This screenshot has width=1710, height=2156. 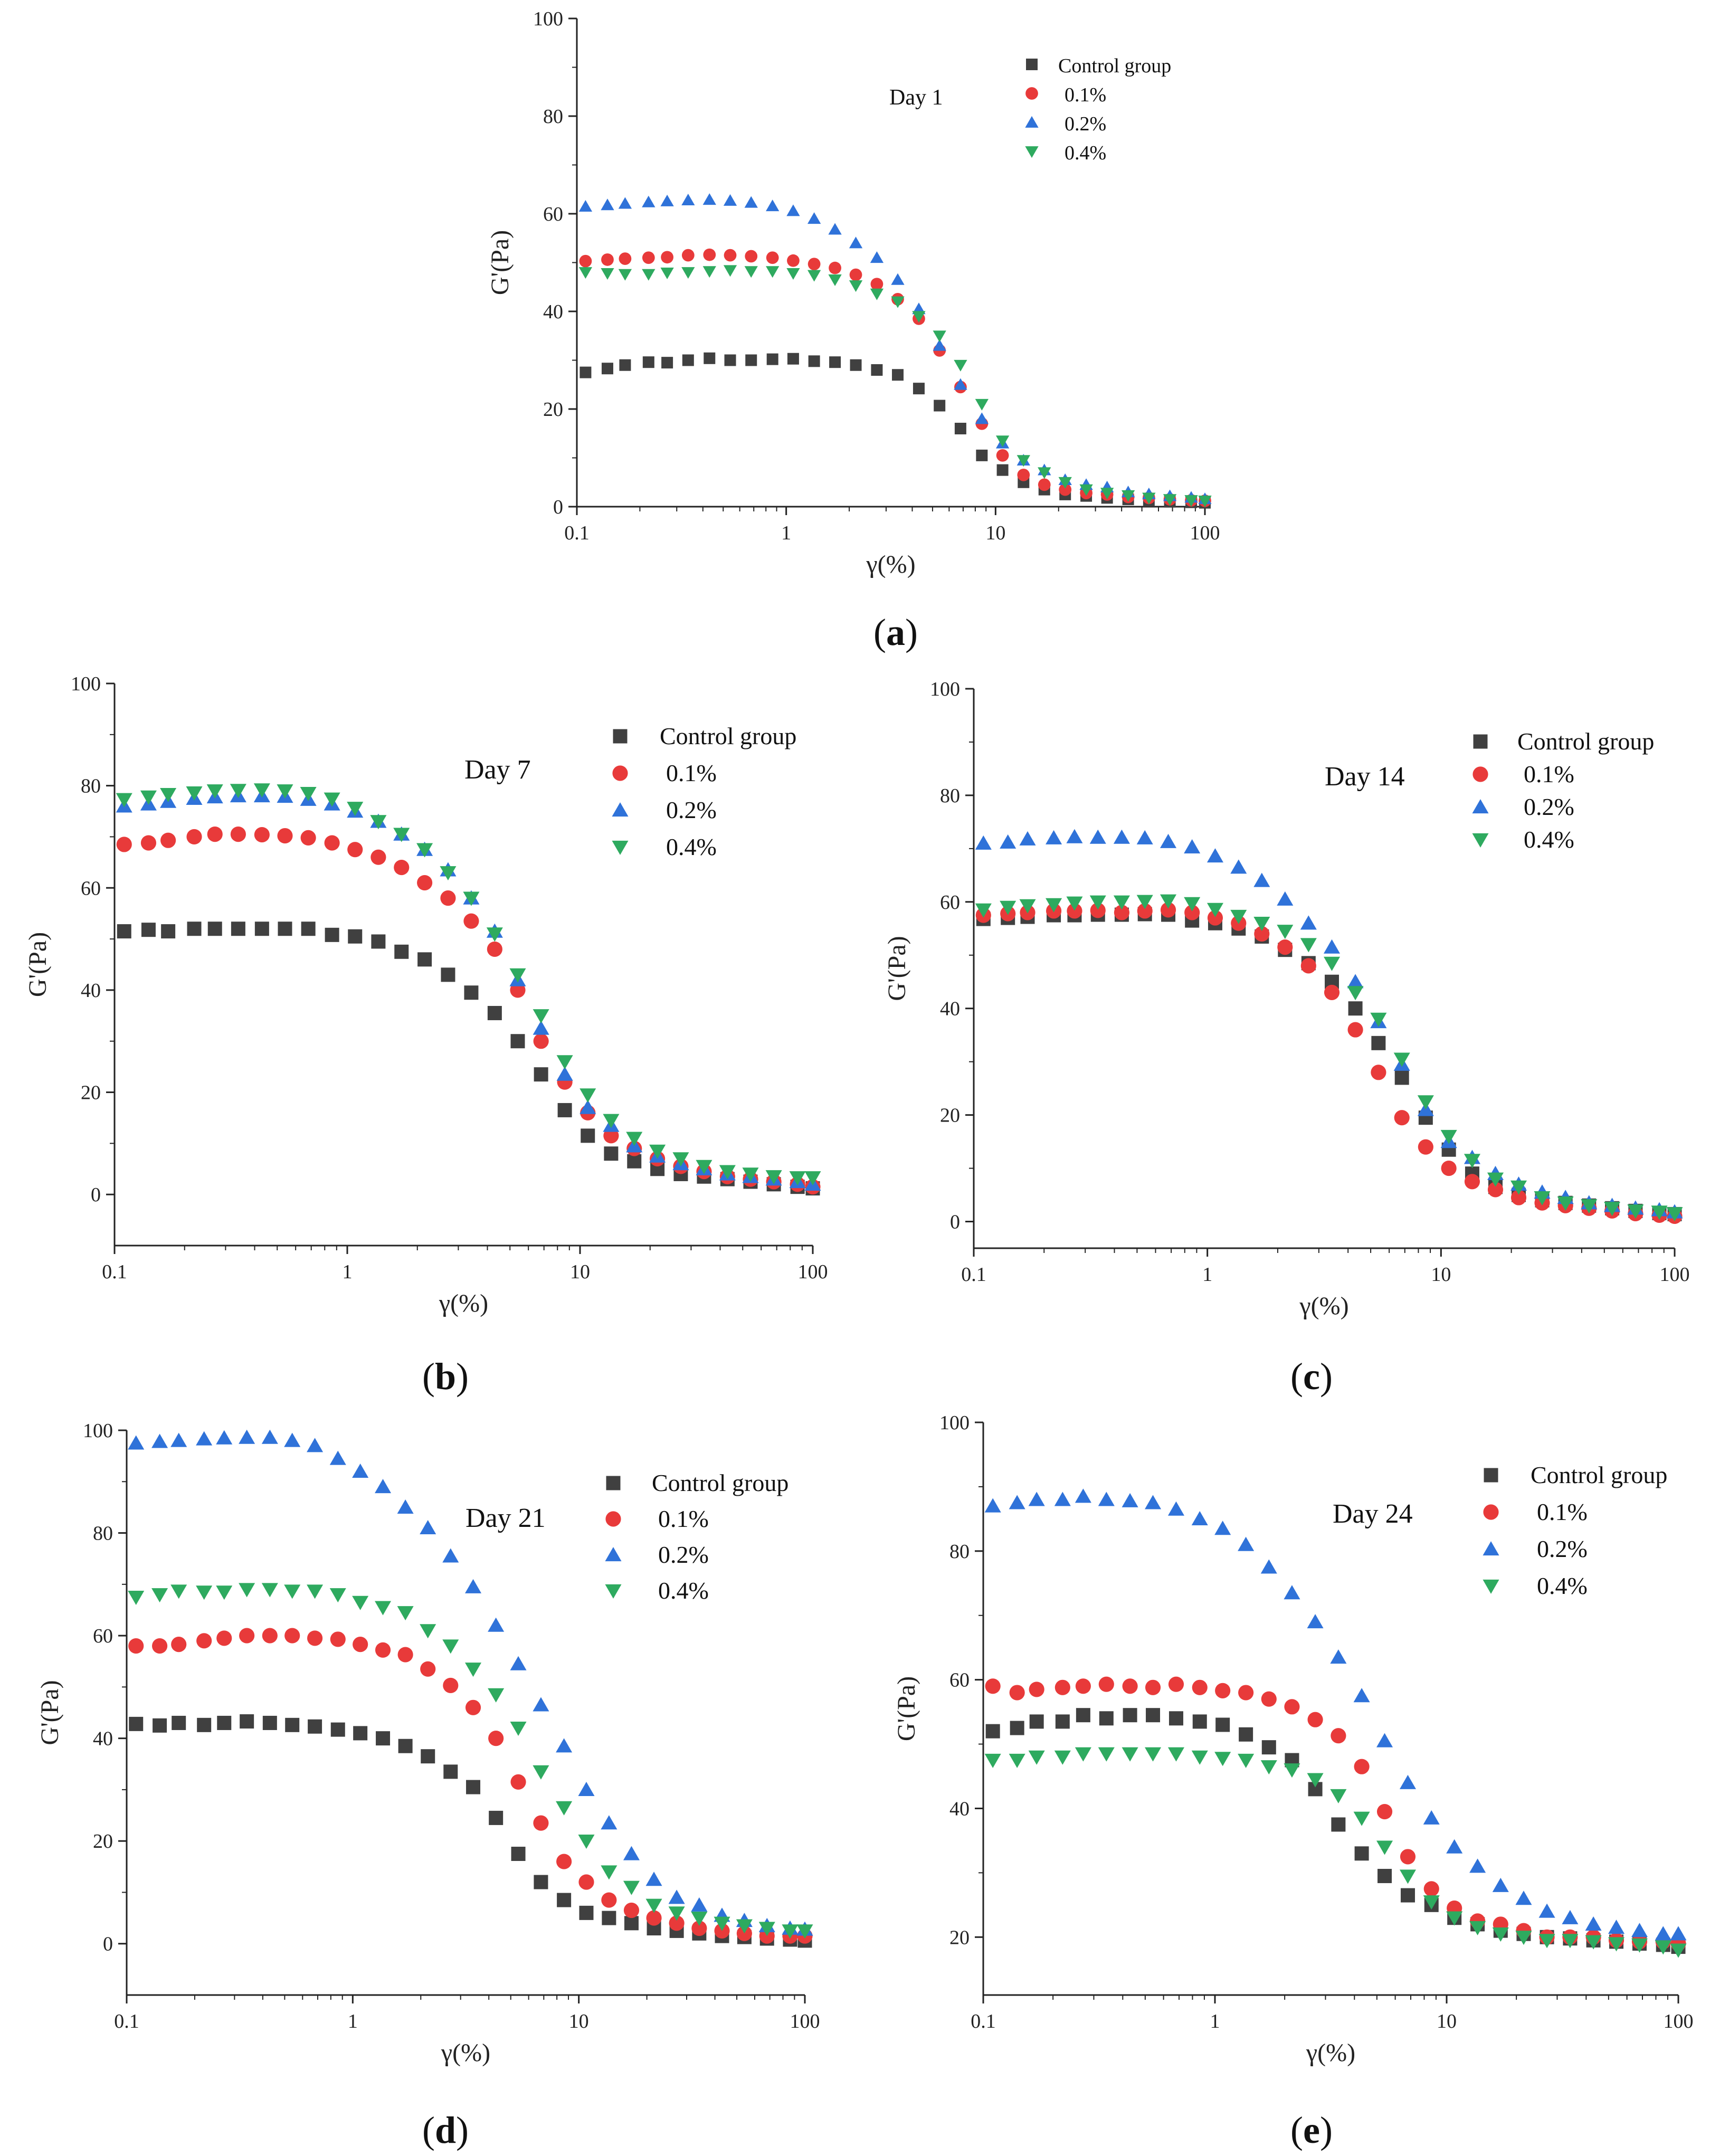 What do you see at coordinates (558, 507) in the screenshot?
I see `y-tick-label: 0` at bounding box center [558, 507].